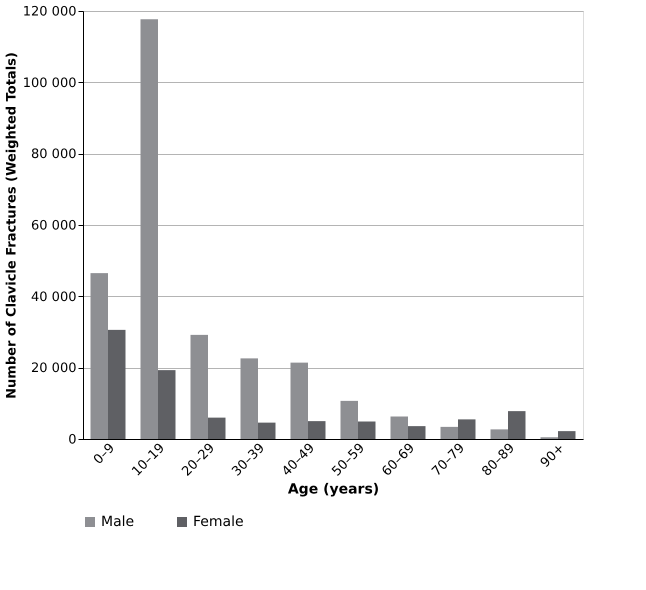 Image resolution: width=646 pixels, height=590 pixels. Describe the element at coordinates (334, 490) in the screenshot. I see `x-axis-title: Age (years)` at that location.